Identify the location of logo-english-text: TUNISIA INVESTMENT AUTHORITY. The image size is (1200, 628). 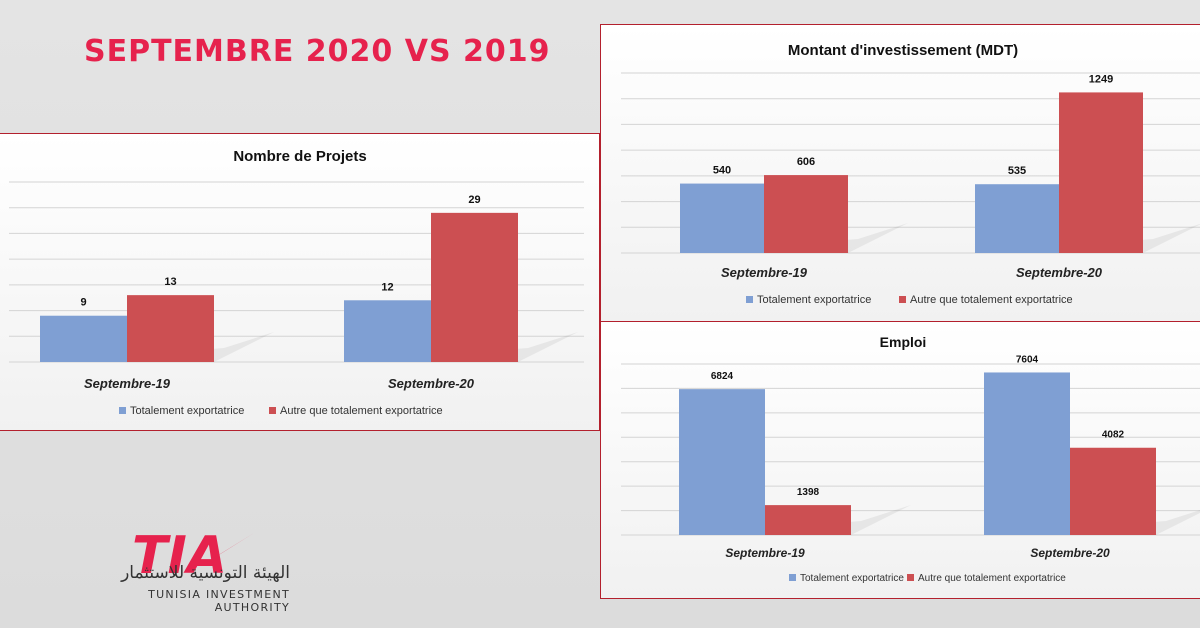
(219, 601).